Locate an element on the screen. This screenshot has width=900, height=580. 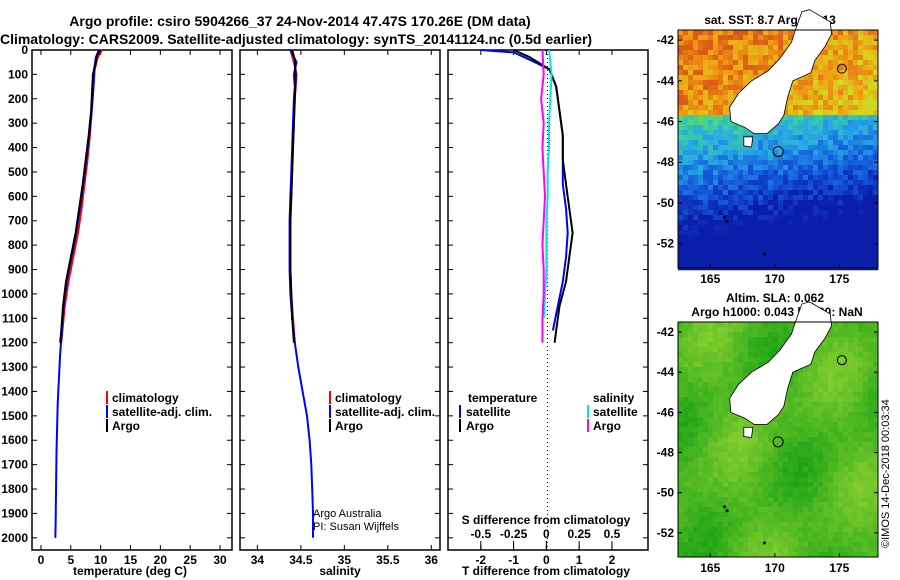
x-tick-label: 35 is located at coordinates (345, 560).